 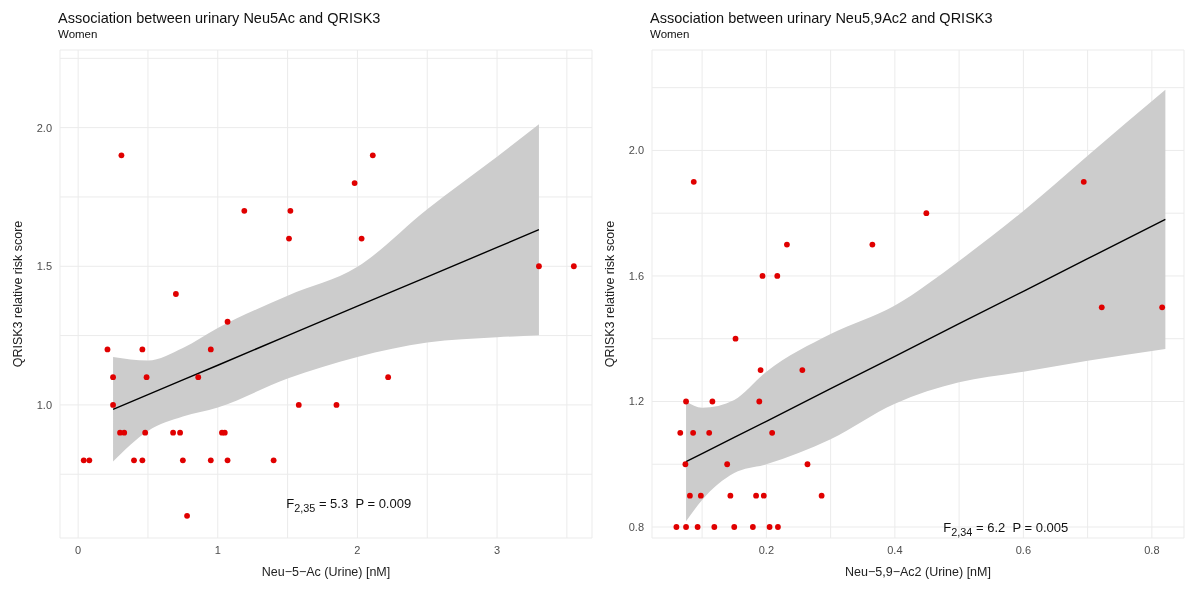 I want to click on y-tick-label: 0.8, so click(x=636, y=526).